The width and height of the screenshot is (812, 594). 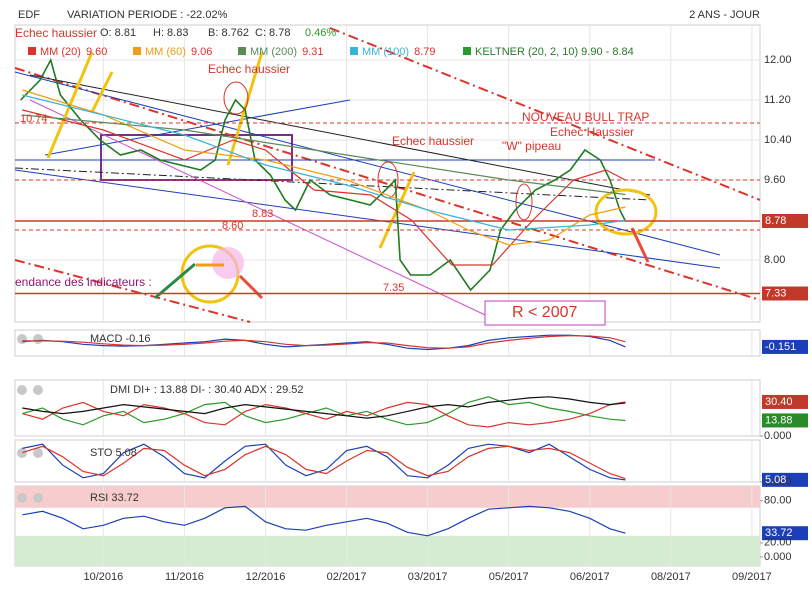 What do you see at coordinates (779, 420) in the screenshot?
I see `price-tag-label: 13.88` at bounding box center [779, 420].